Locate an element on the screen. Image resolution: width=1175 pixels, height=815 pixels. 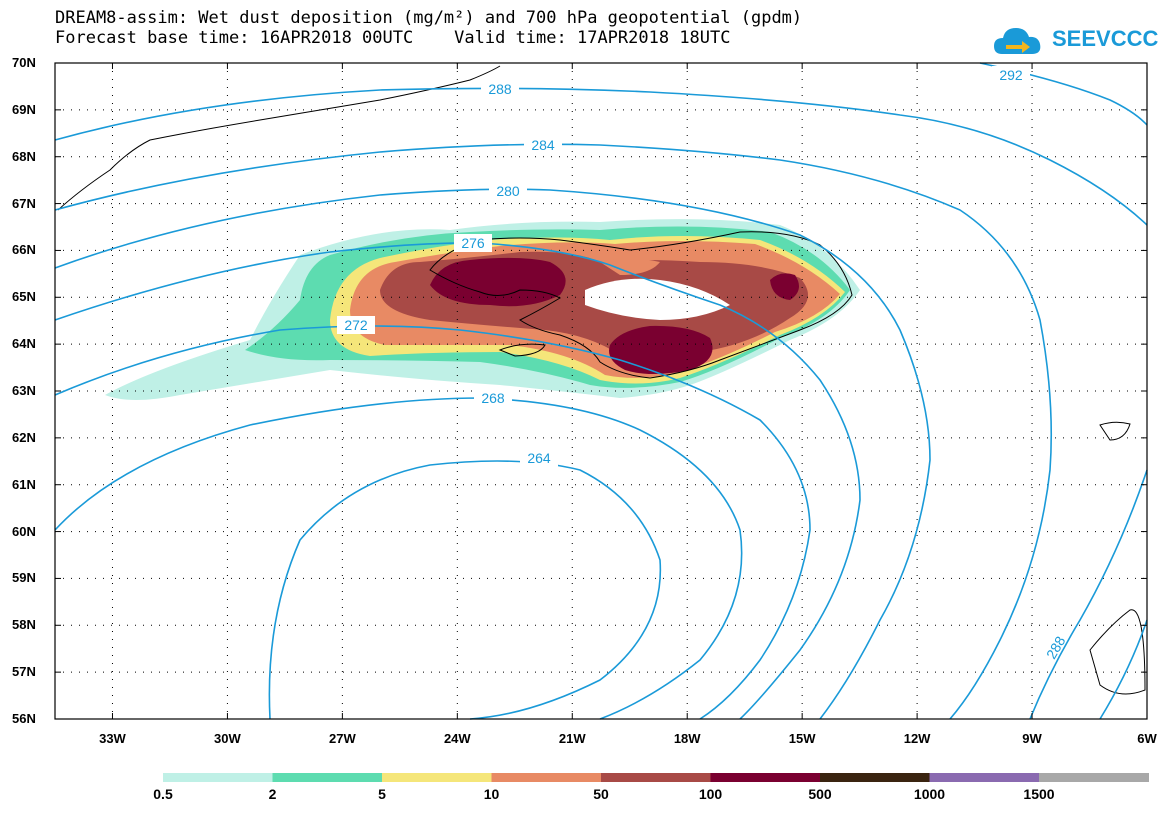
lat-label-58N: 58N is located at coordinates (24, 625).